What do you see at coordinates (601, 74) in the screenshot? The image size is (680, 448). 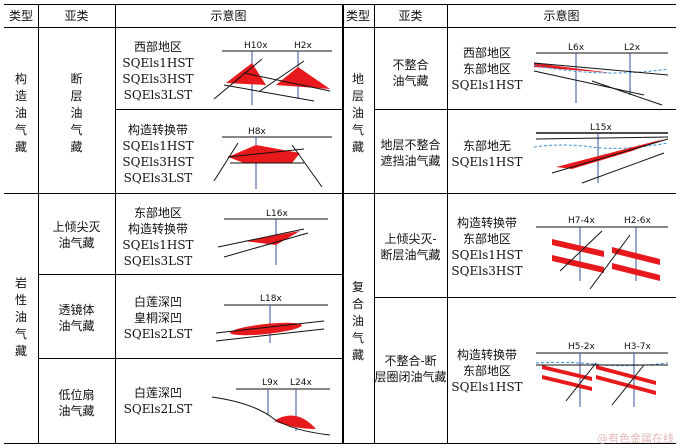 I see `diagram-unconformity: L6x L2x` at bounding box center [601, 74].